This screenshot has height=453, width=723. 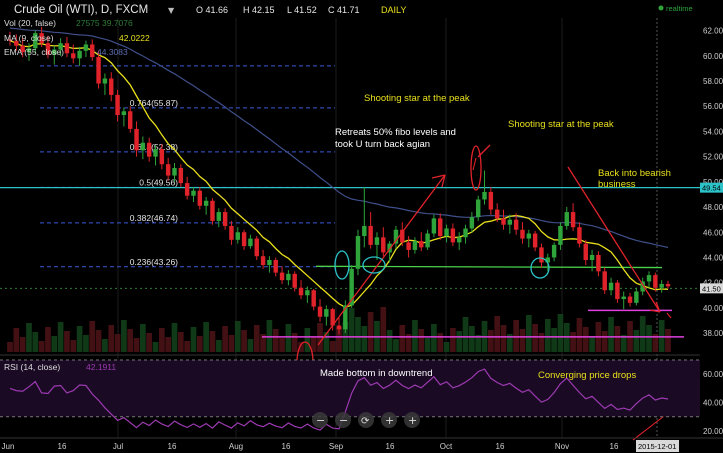 I want to click on price-tick-label: 52.00, so click(x=713, y=157).